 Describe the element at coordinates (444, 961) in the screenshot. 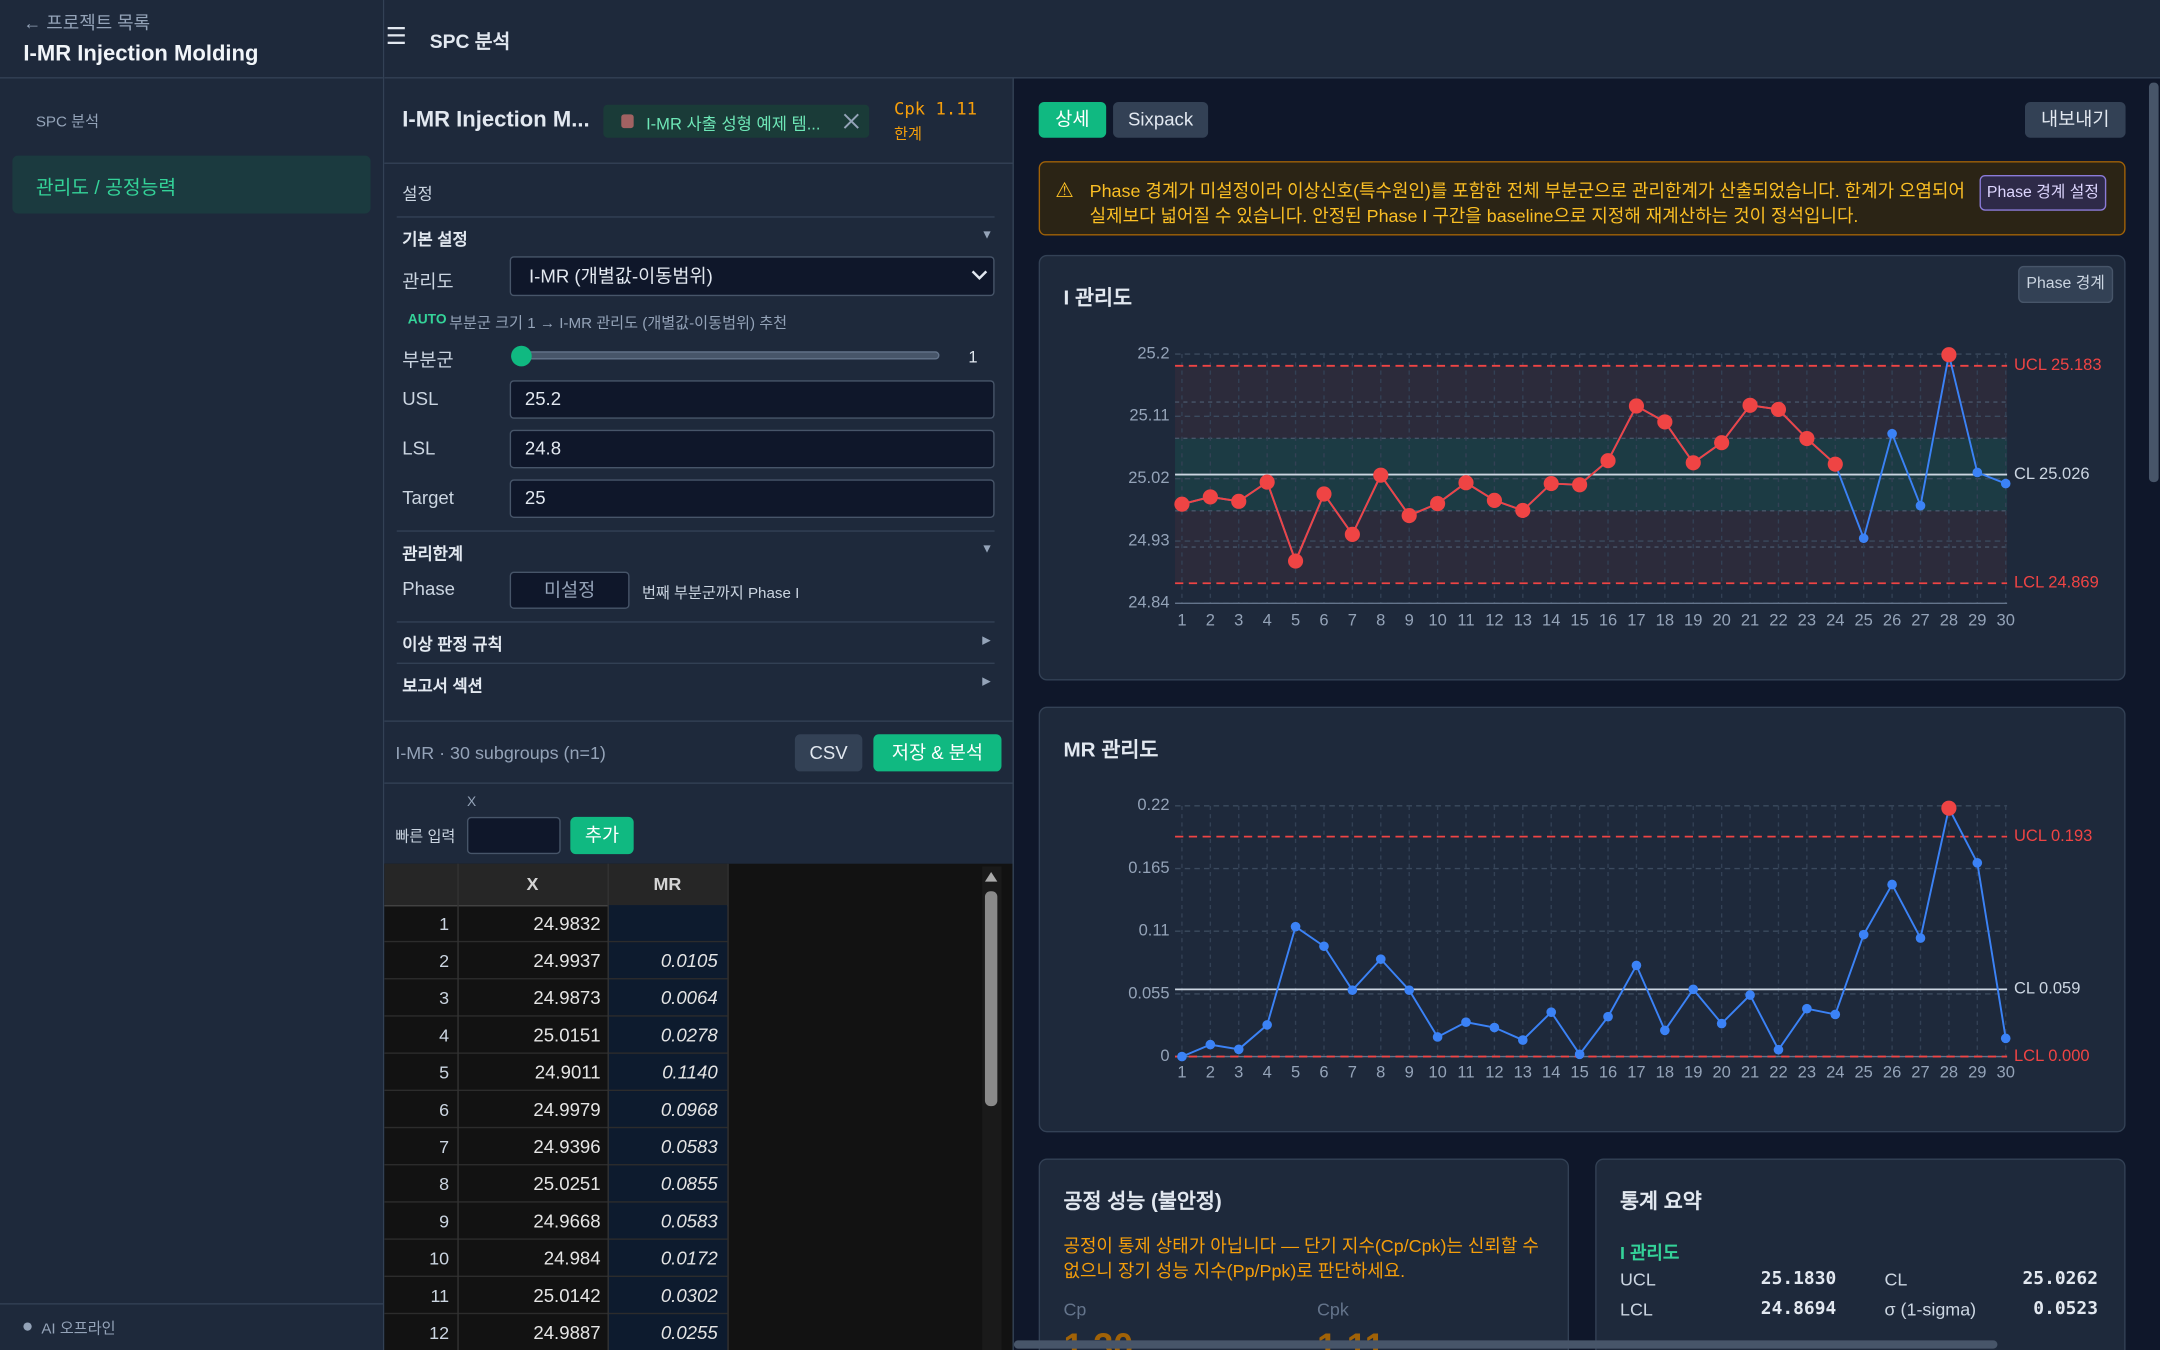

I see `row-index: 2` at that location.